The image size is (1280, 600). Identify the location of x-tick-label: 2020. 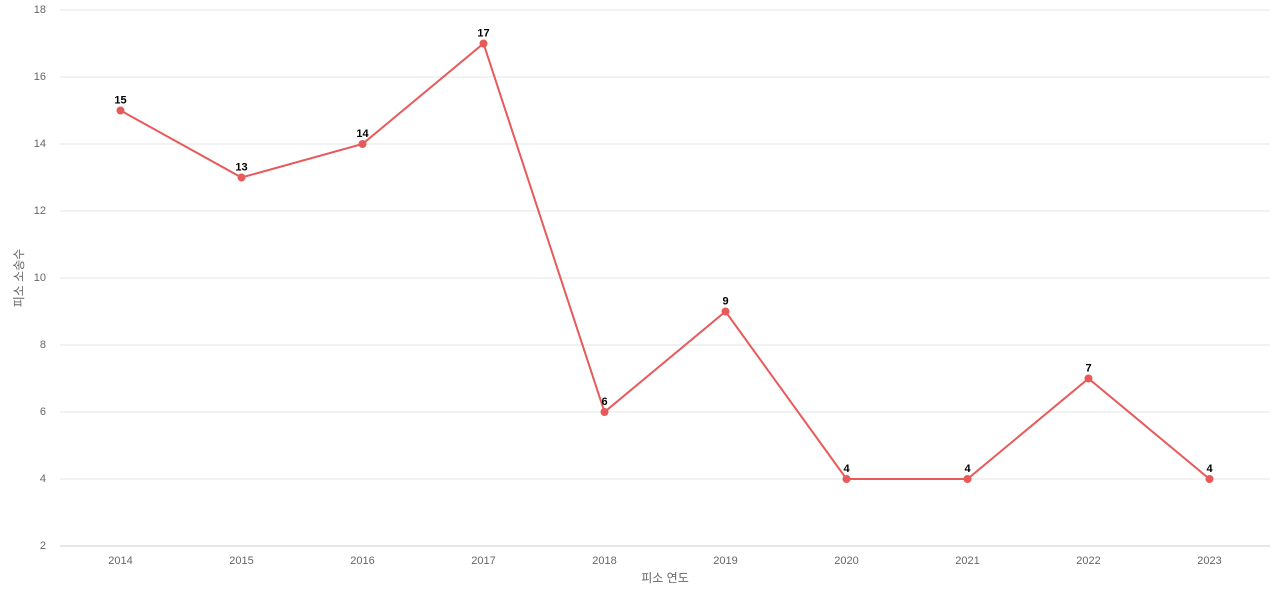
(846, 561).